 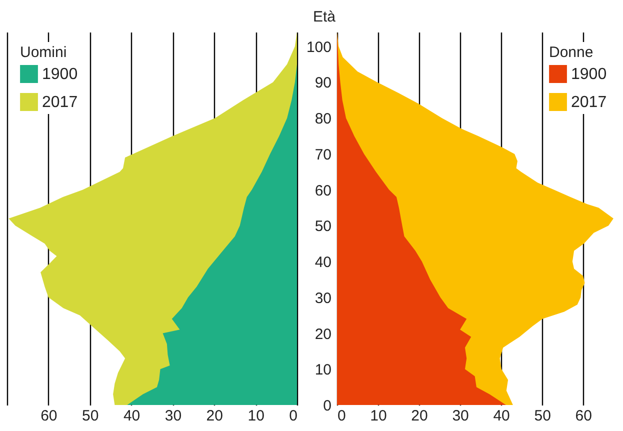 I want to click on y-tick-label: 40, so click(x=323, y=263).